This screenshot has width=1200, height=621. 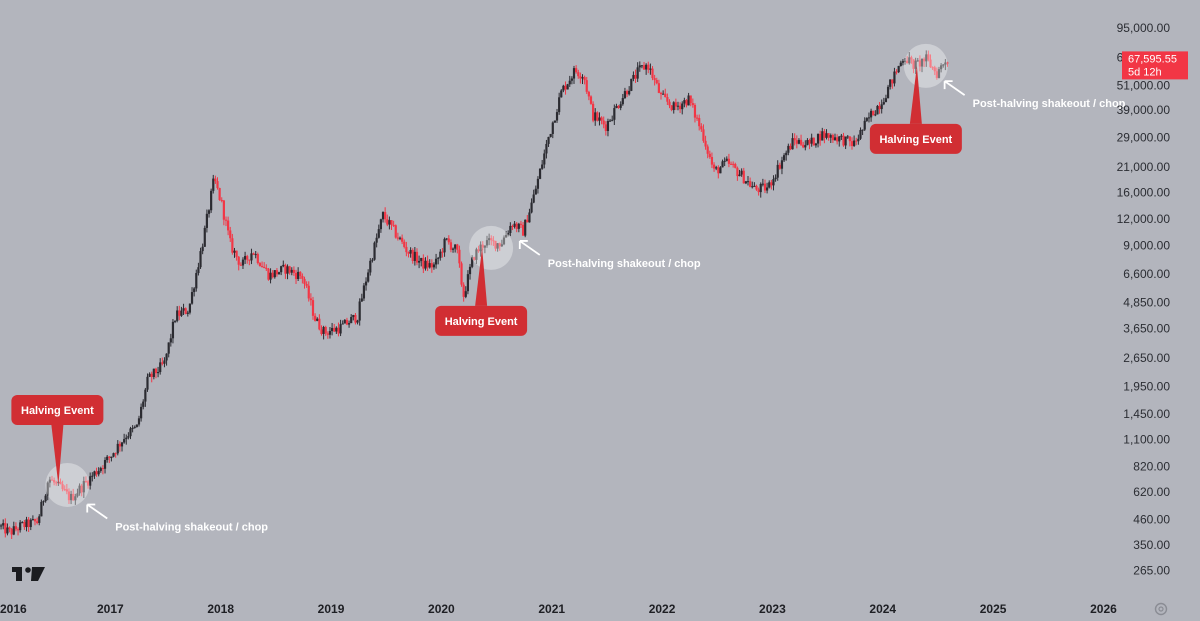 I want to click on y-tick-label: 265.00, so click(x=1151, y=571).